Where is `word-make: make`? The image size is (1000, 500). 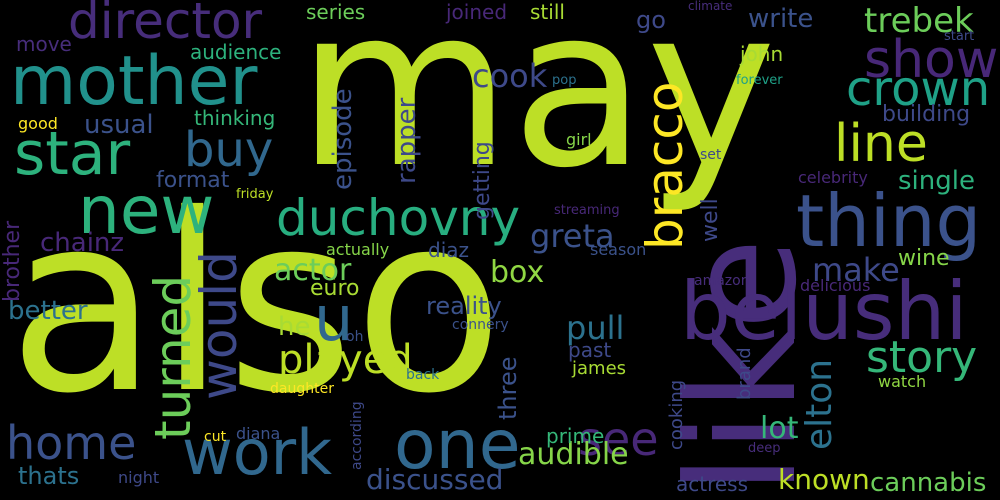 word-make: make is located at coordinates (856, 270).